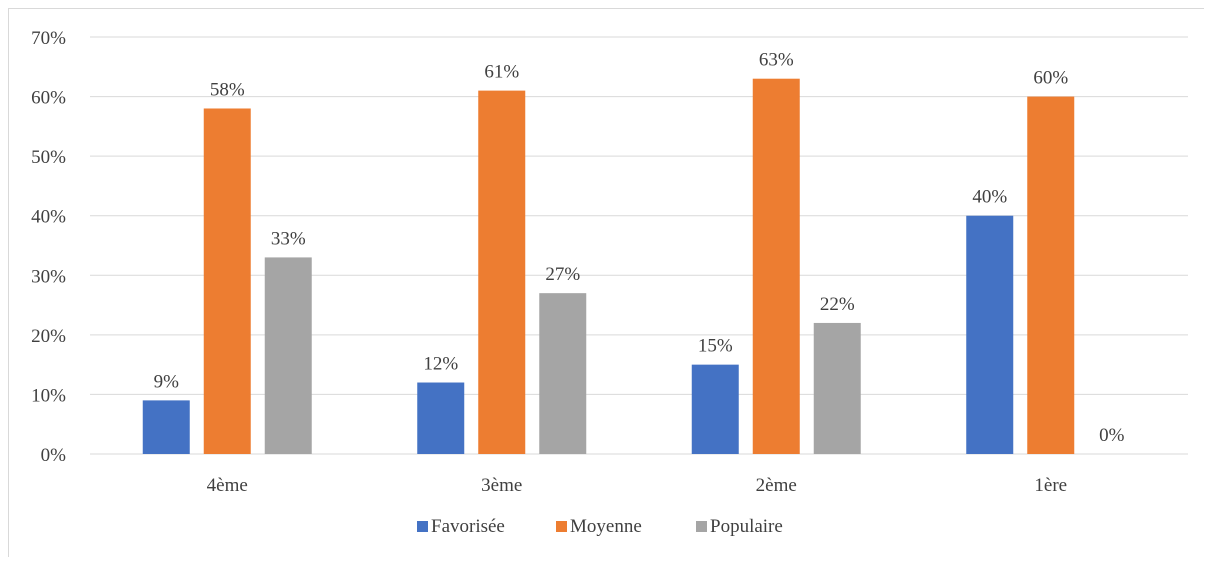  I want to click on legend-swatch-favorisée, so click(422, 526).